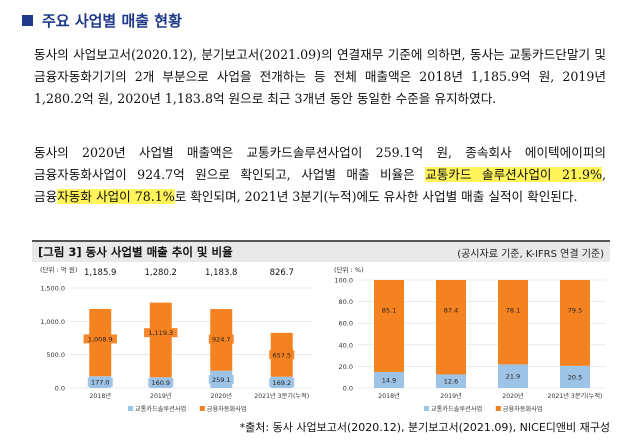 Image resolution: width=630 pixels, height=442 pixels. I want to click on total-label: 826.7, so click(282, 273).